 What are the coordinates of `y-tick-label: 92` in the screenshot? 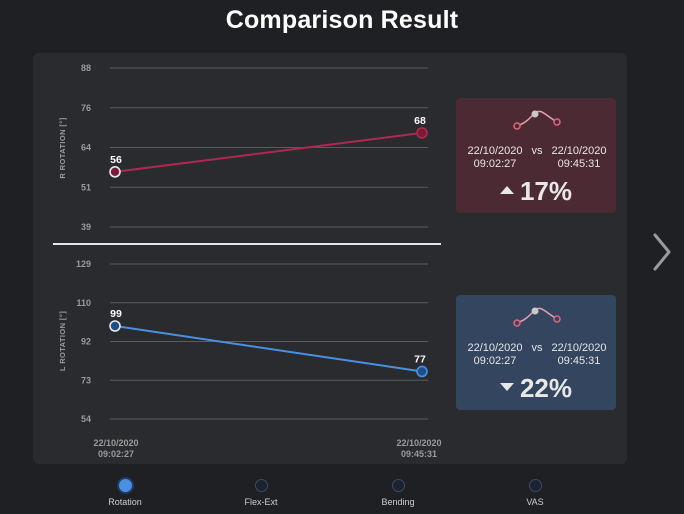 It's located at (86, 342).